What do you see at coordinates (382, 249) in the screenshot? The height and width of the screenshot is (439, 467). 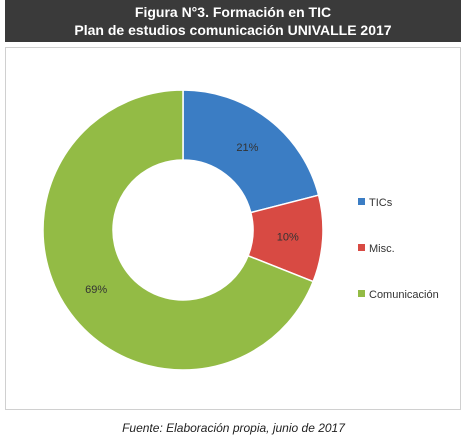 I see `legend-label-misc: Misc.` at bounding box center [382, 249].